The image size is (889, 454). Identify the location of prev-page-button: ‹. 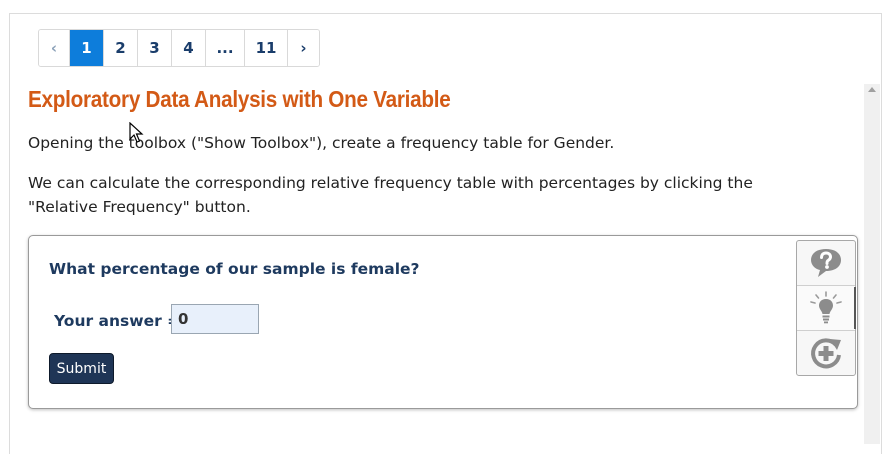
(54, 48).